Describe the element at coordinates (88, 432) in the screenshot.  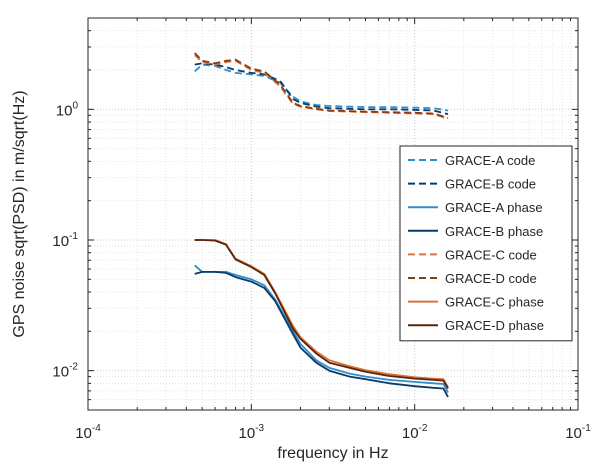
I see `x-tick-label: 10⁻⁴` at that location.